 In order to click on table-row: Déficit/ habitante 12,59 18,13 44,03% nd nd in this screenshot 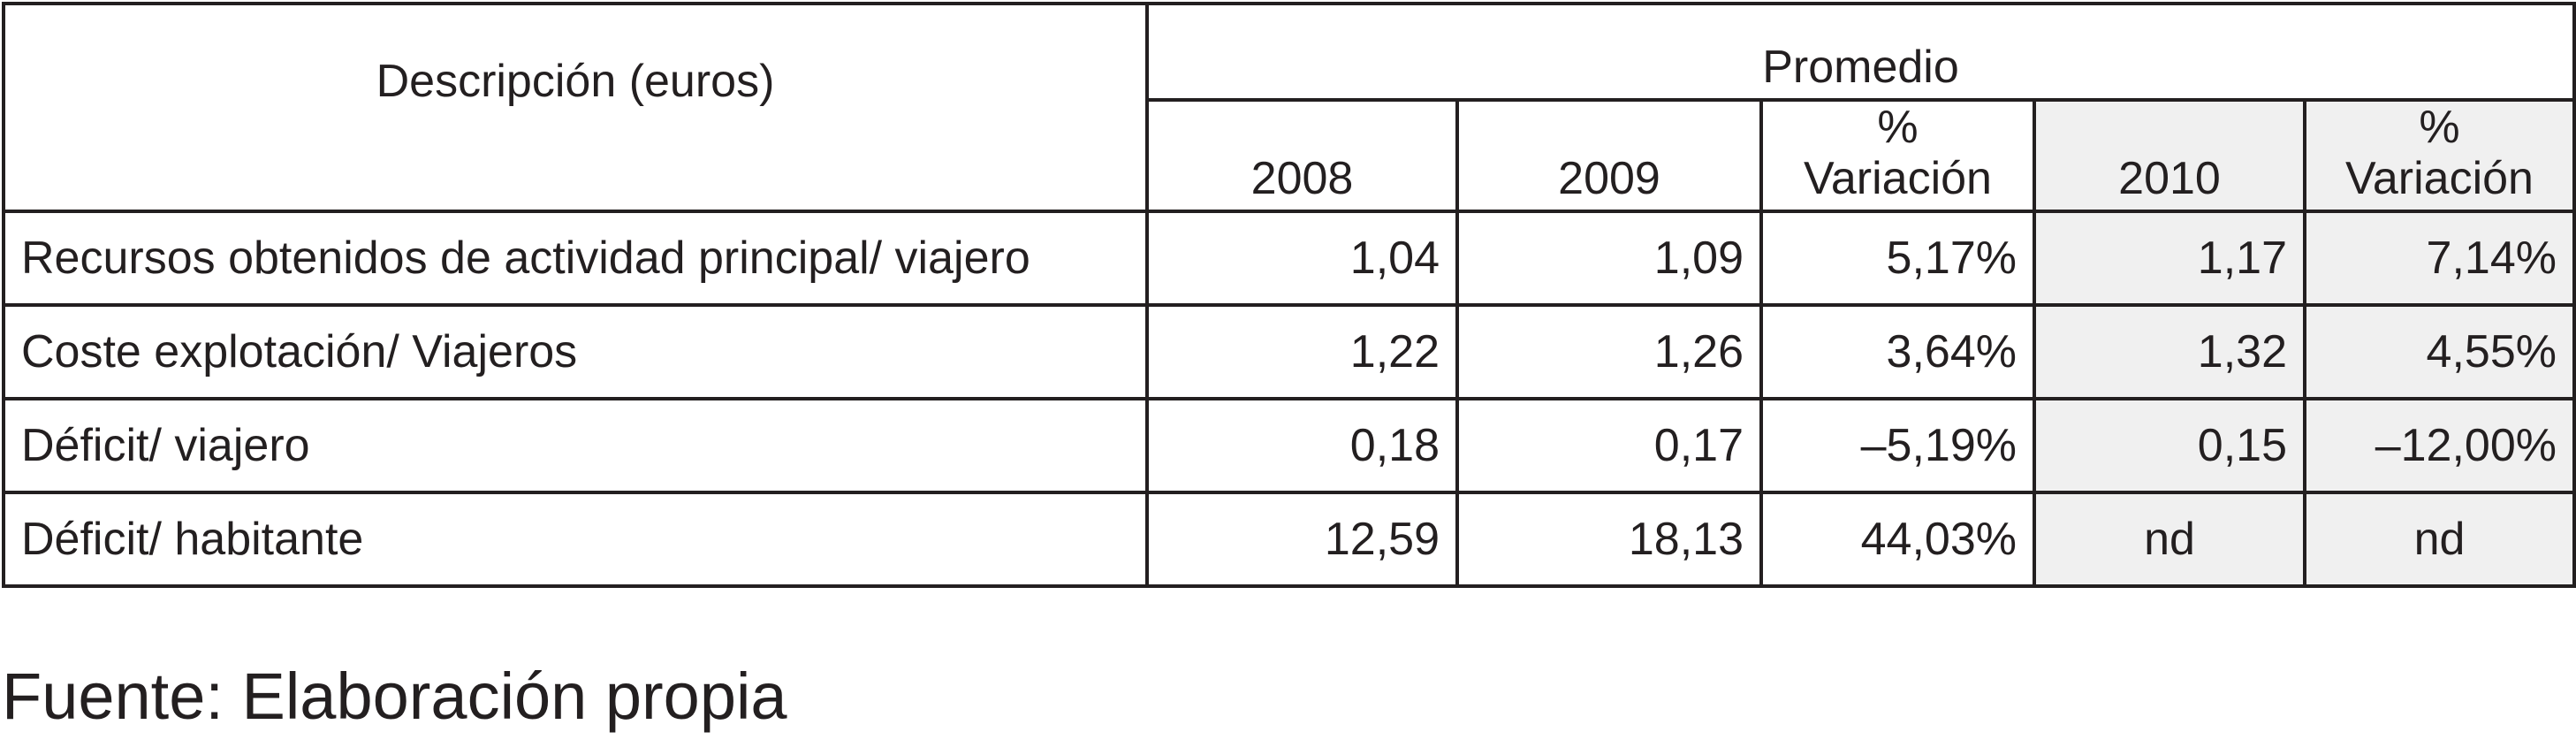, I will do `click(1289, 540)`.